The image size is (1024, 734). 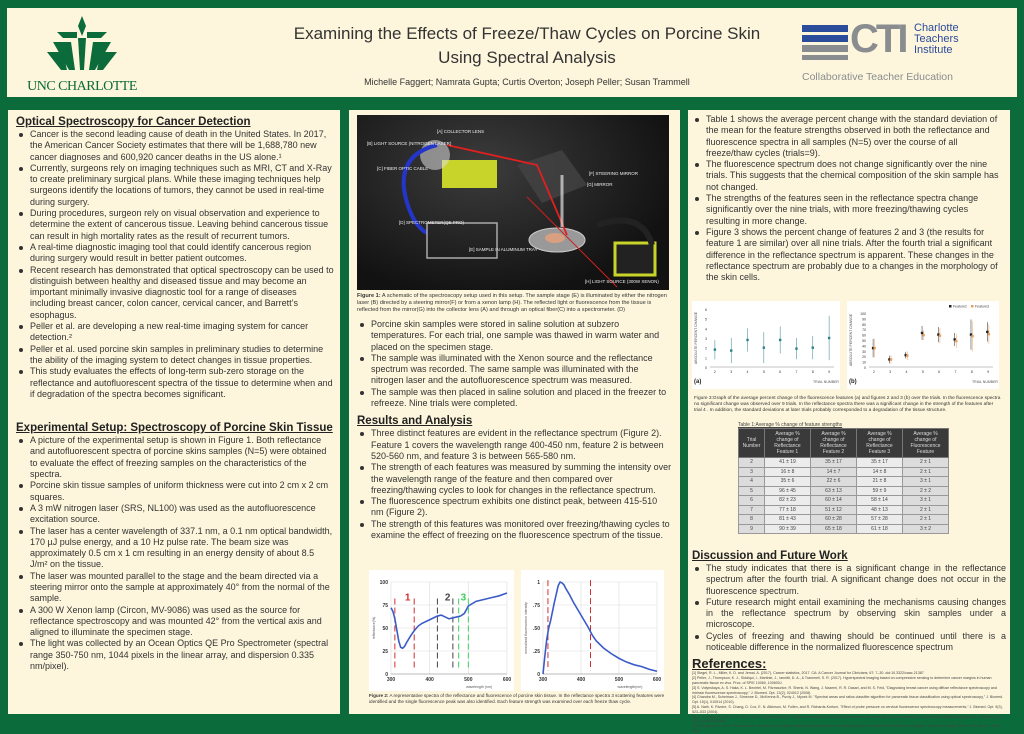 What do you see at coordinates (369, 296) in the screenshot?
I see `figure1-caption-label: Figure 1:` at bounding box center [369, 296].